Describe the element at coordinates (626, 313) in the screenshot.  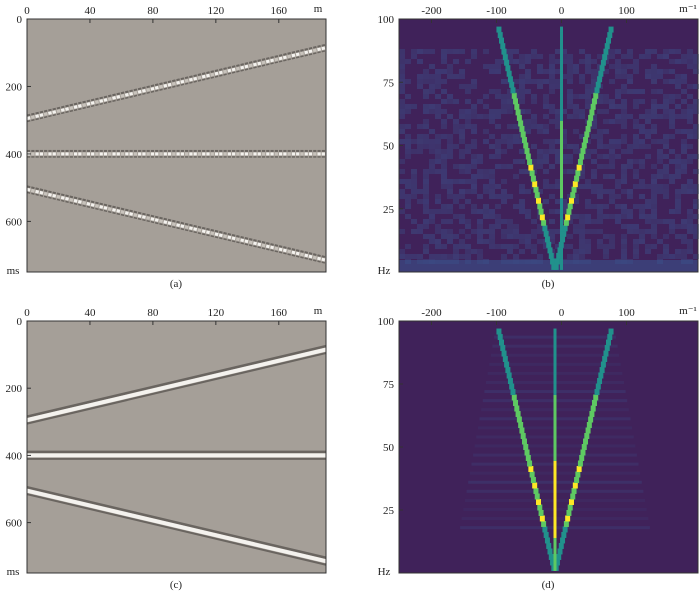
I see `panel-d-x-tick-label-3: 100` at that location.